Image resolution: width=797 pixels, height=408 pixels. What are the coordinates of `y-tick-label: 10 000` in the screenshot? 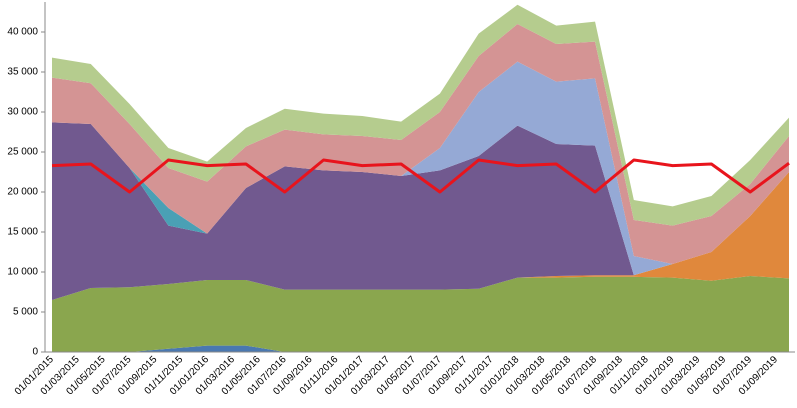 It's located at (22, 272).